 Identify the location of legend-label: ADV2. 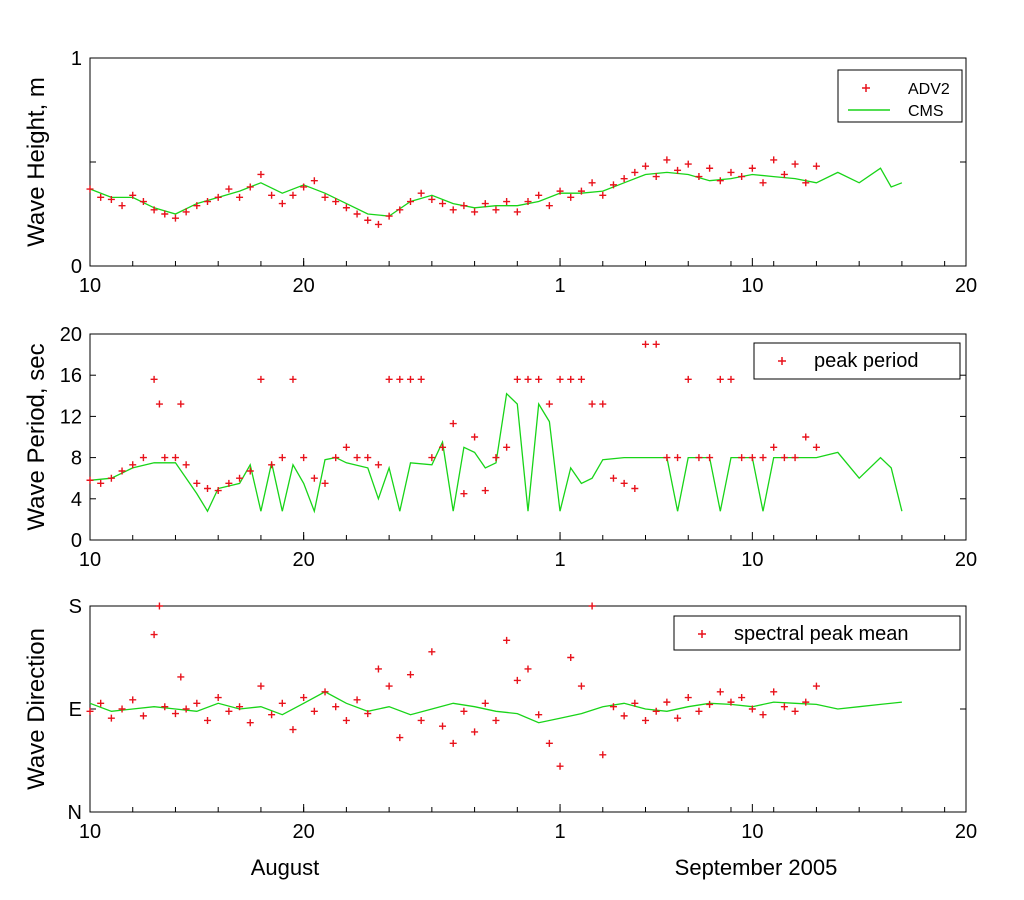
(929, 89).